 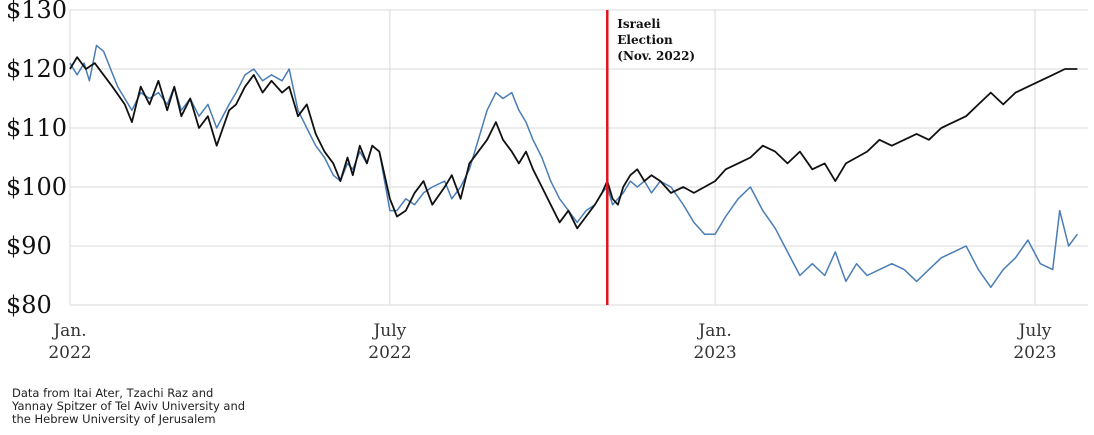 I want to click on y-tick-label: $120, so click(x=36, y=69).